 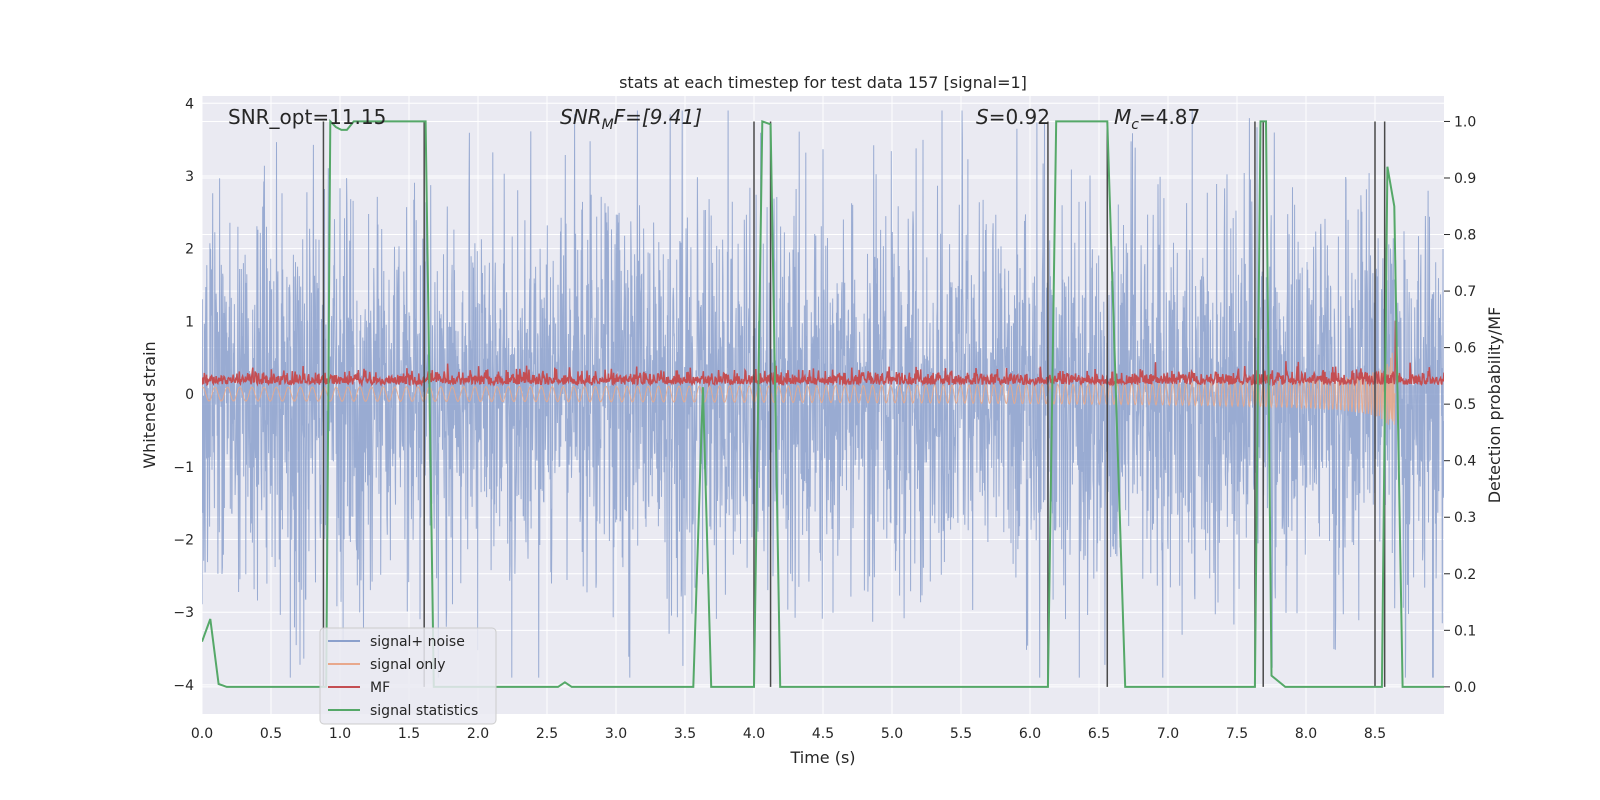 What do you see at coordinates (1465, 518) in the screenshot?
I see `y-tick-label-right: 0.3` at bounding box center [1465, 518].